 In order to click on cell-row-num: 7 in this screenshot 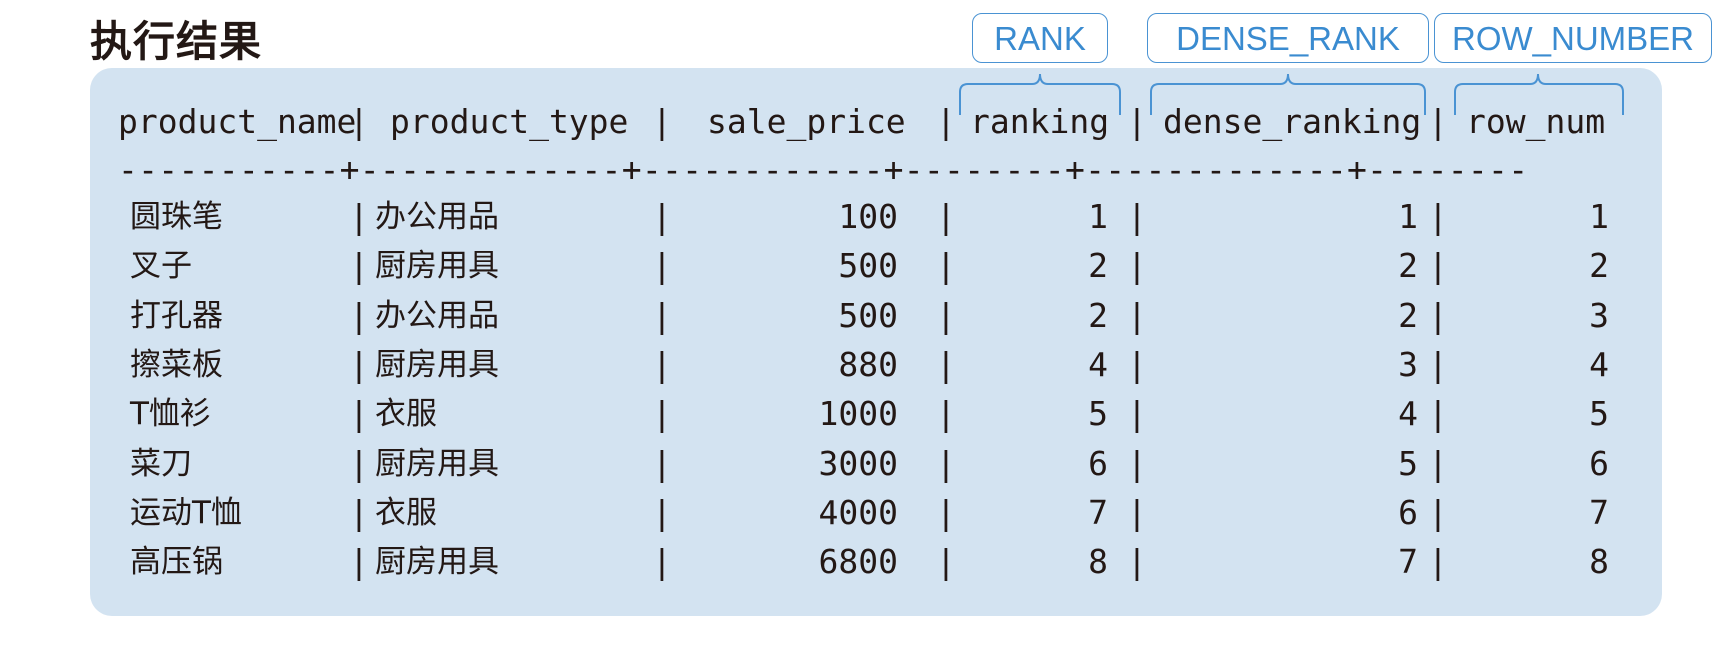, I will do `click(1599, 512)`.